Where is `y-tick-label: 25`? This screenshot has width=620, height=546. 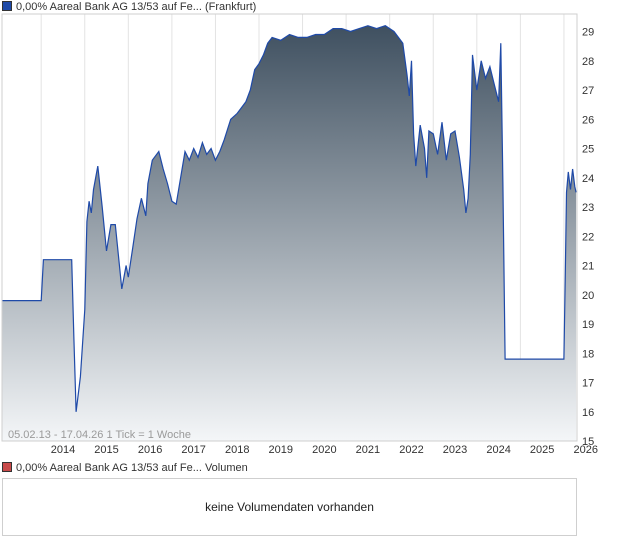
y-tick-label: 25 is located at coordinates (588, 150).